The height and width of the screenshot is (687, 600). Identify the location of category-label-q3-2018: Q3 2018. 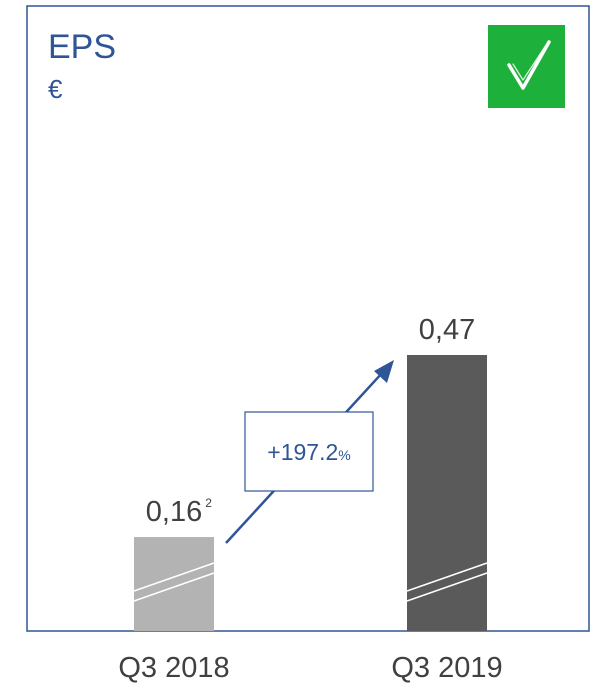
(173, 668).